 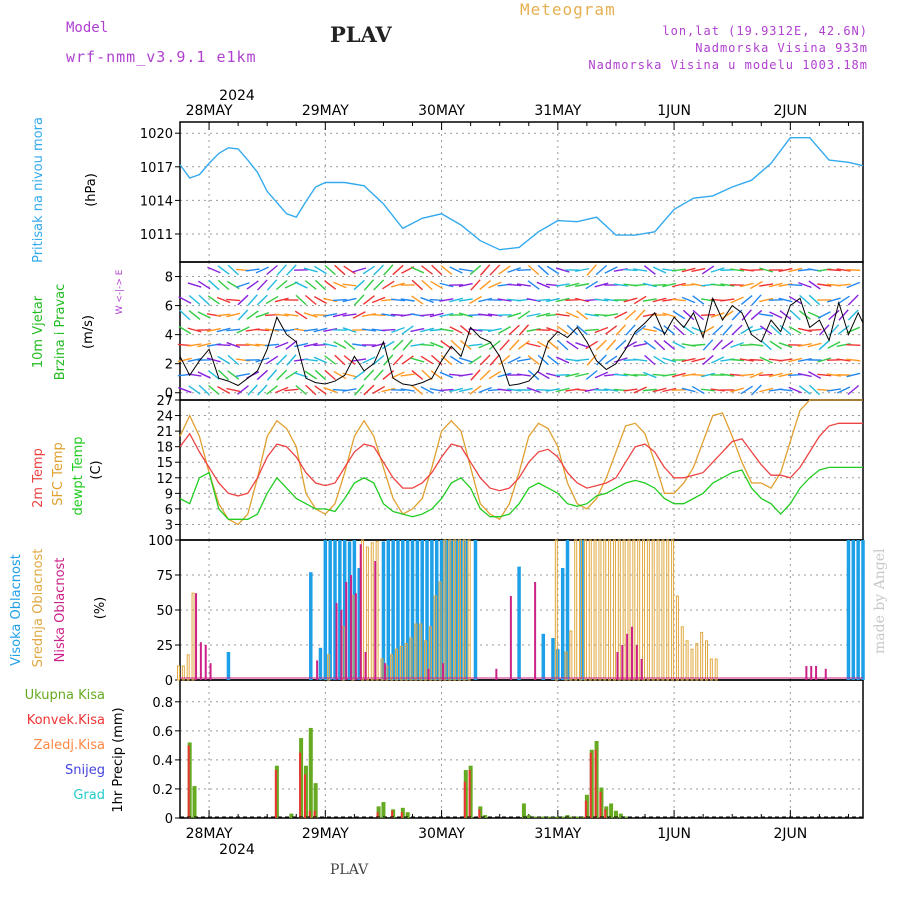 What do you see at coordinates (162, 703) in the screenshot?
I see `precip-tick-label: 0.8` at bounding box center [162, 703].